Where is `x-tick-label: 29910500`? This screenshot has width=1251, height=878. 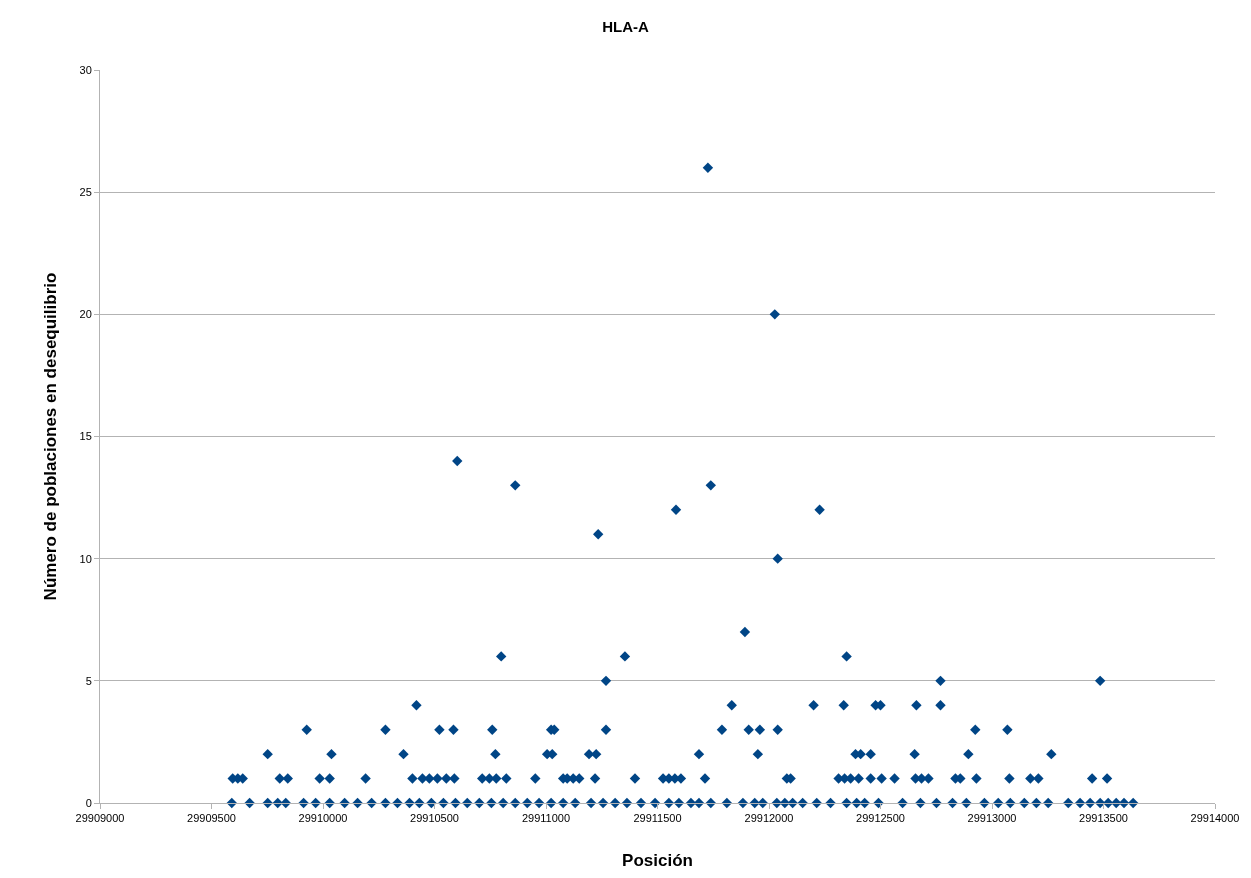
x-tick-label: 29910500 is located at coordinates (434, 818).